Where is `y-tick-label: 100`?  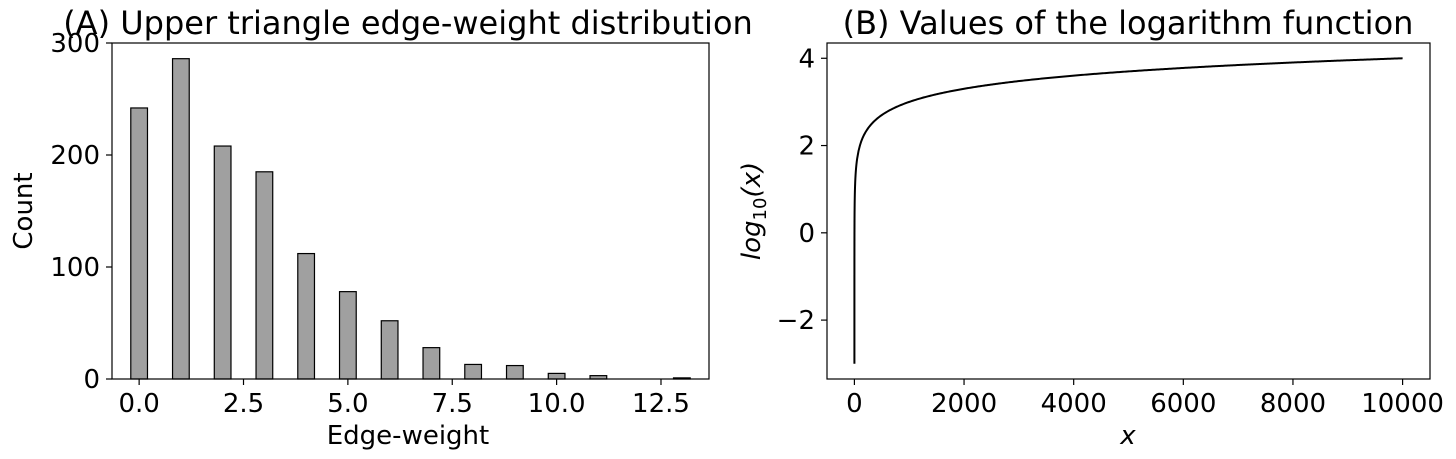 y-tick-label: 100 is located at coordinates (75, 268).